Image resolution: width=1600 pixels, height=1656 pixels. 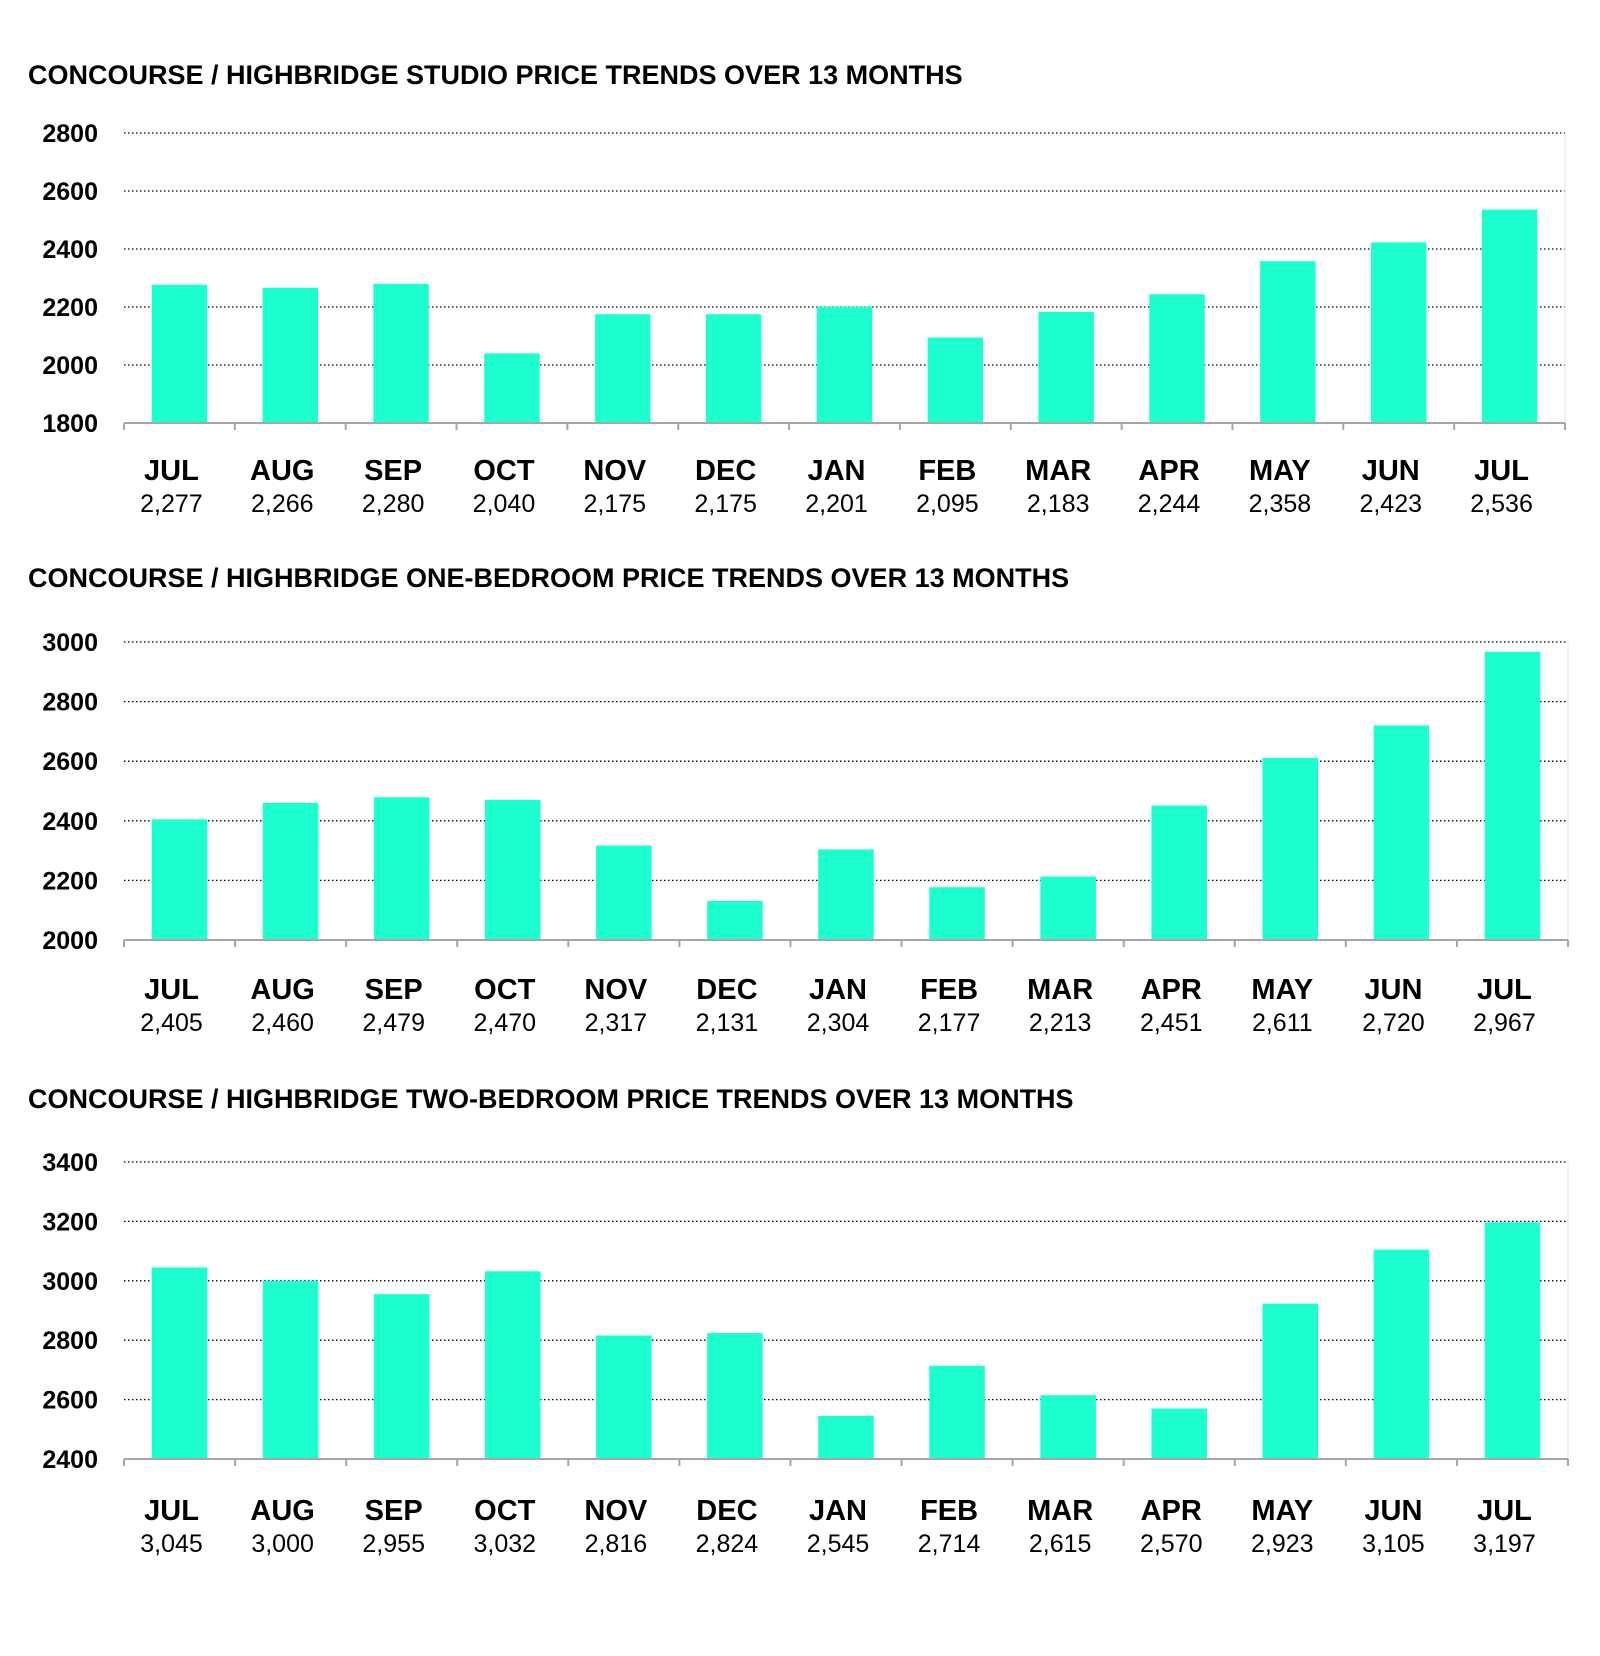 I want to click on bar-value-label: 2,955, so click(x=393, y=1544).